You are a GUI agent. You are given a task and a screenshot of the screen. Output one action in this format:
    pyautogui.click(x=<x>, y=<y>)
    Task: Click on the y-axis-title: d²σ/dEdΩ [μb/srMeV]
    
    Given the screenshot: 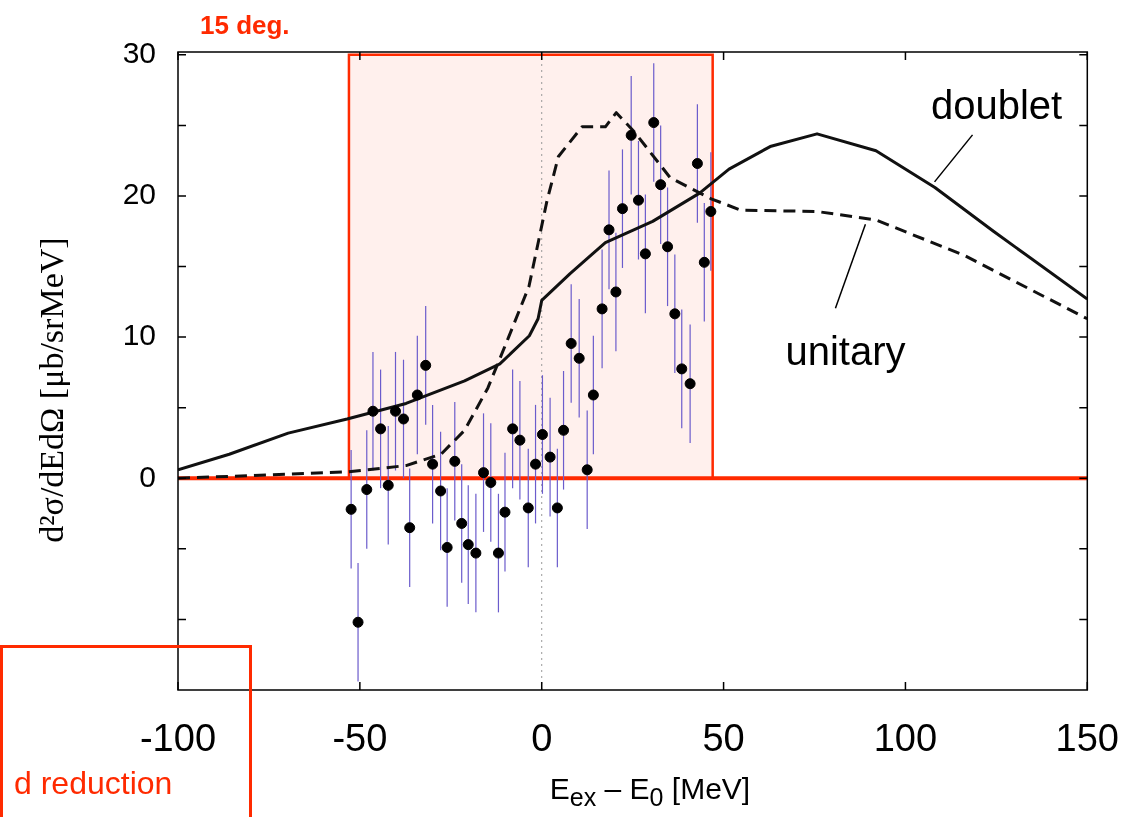 What is the action you would take?
    pyautogui.click(x=52, y=390)
    